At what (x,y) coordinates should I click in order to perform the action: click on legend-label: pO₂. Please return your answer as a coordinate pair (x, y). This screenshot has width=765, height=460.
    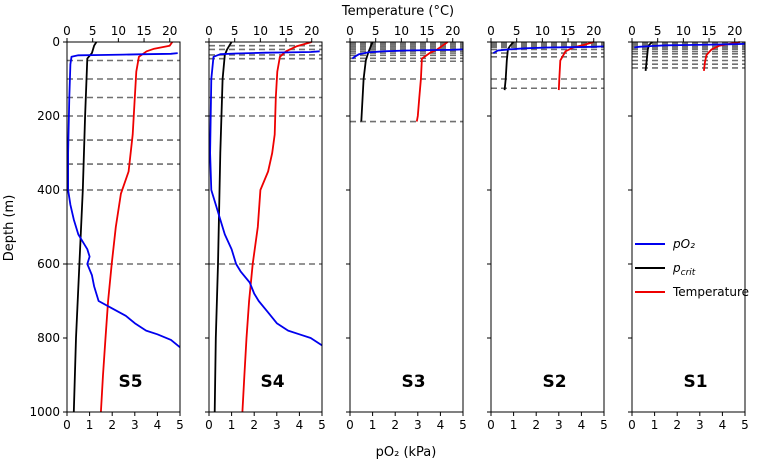
    Looking at the image, I should click on (683, 244).